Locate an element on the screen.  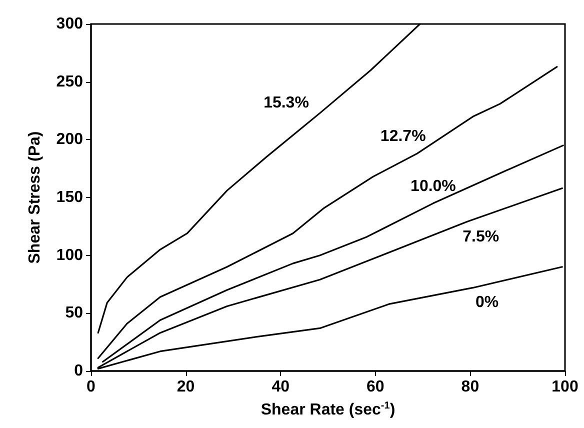
series-label: 10.0% is located at coordinates (433, 186).